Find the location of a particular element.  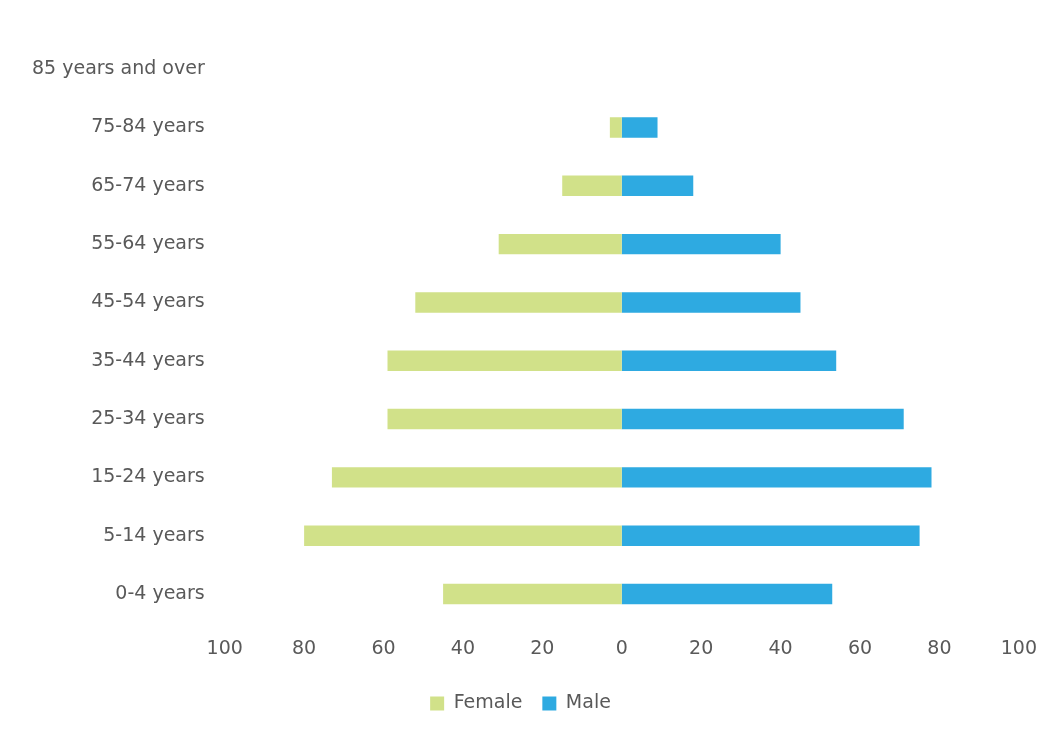

y-tick-label: 0-4 years is located at coordinates (160, 591).